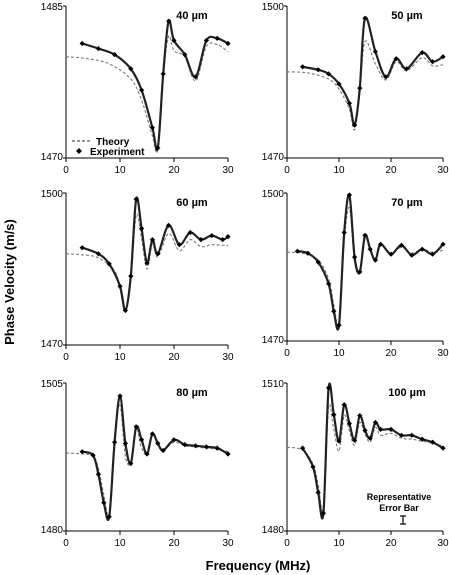 This screenshot has height=575, width=449. I want to click on legend: Theory Experiment, so click(108, 147).